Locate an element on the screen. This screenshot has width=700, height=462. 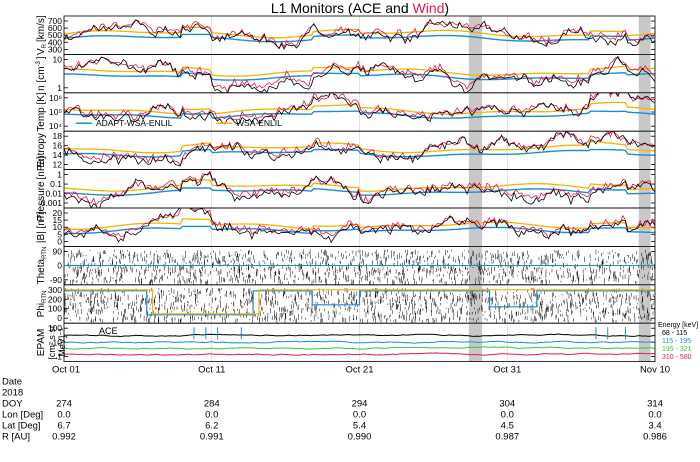
footer-value: 0.987 is located at coordinates (507, 437).